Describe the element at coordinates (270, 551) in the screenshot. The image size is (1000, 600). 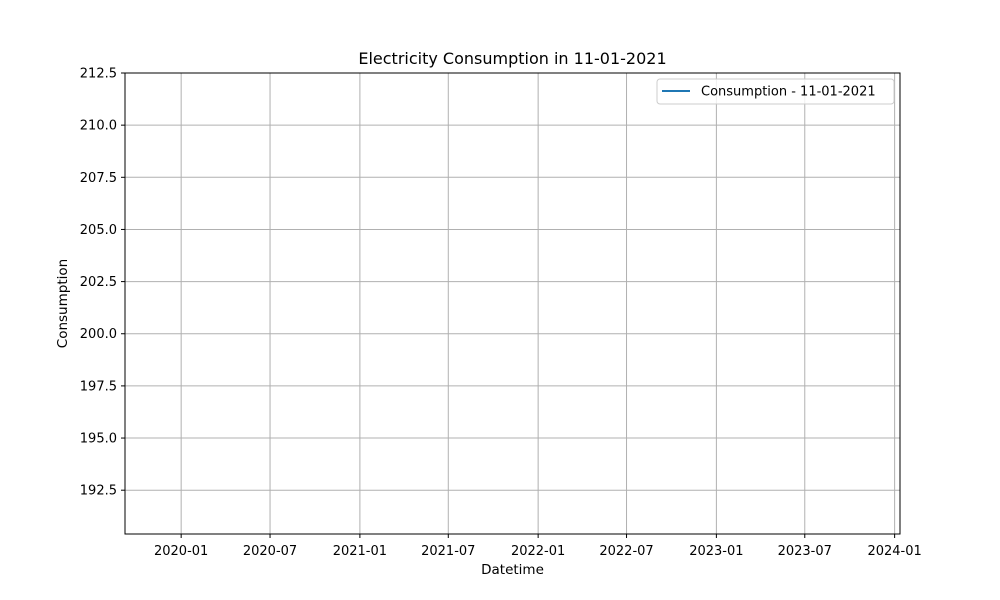
I see `x-tick-label: 2020-07` at that location.